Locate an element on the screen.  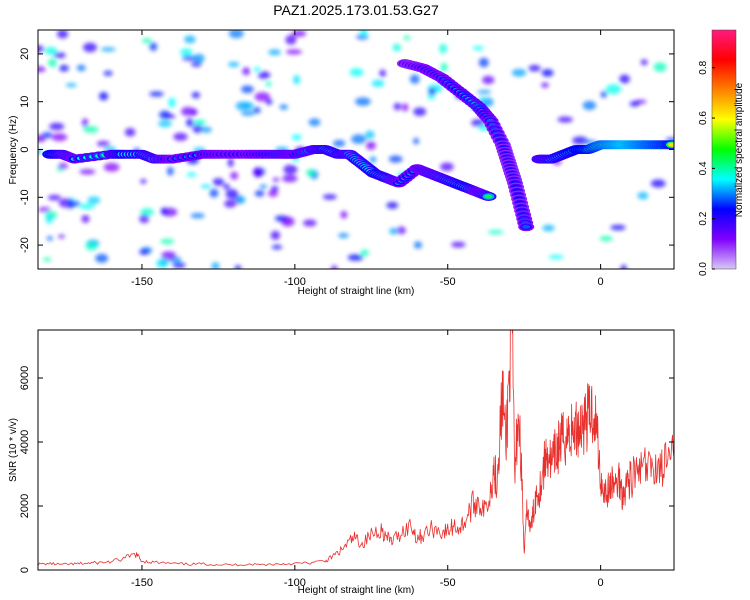
x-tick-label: -150 is located at coordinates (142, 282).